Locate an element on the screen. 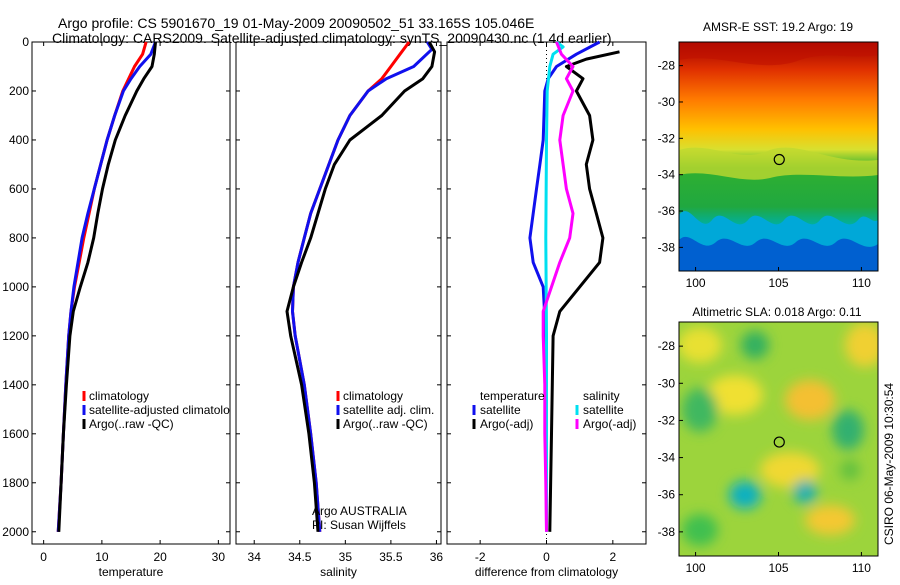 The height and width of the screenshot is (585, 900). x-tick-label: 2 is located at coordinates (612, 557).